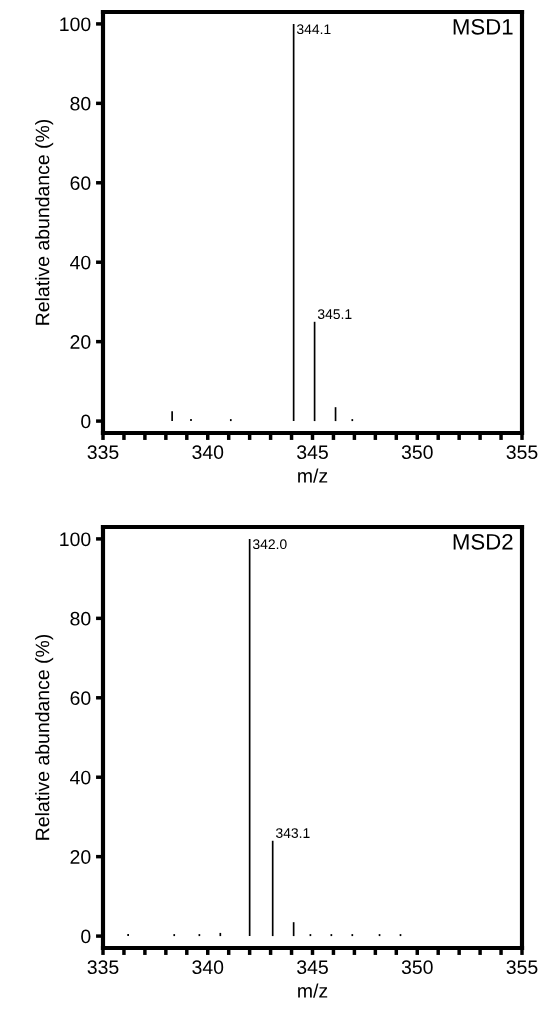 This screenshot has height=1028, width=542. I want to click on chart-title: MSD1, so click(483, 26).